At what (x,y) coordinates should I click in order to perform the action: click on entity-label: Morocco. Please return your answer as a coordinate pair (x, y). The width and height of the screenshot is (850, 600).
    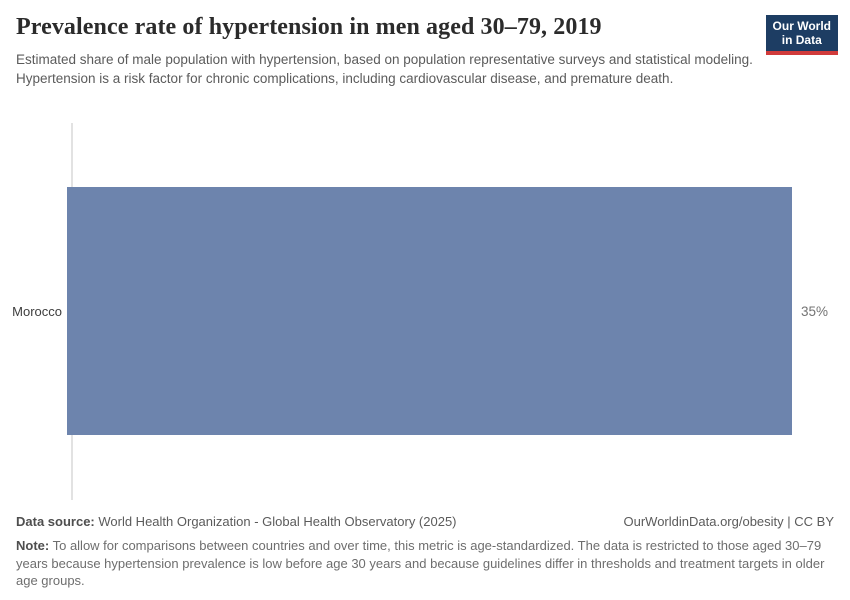
    Looking at the image, I should click on (37, 311).